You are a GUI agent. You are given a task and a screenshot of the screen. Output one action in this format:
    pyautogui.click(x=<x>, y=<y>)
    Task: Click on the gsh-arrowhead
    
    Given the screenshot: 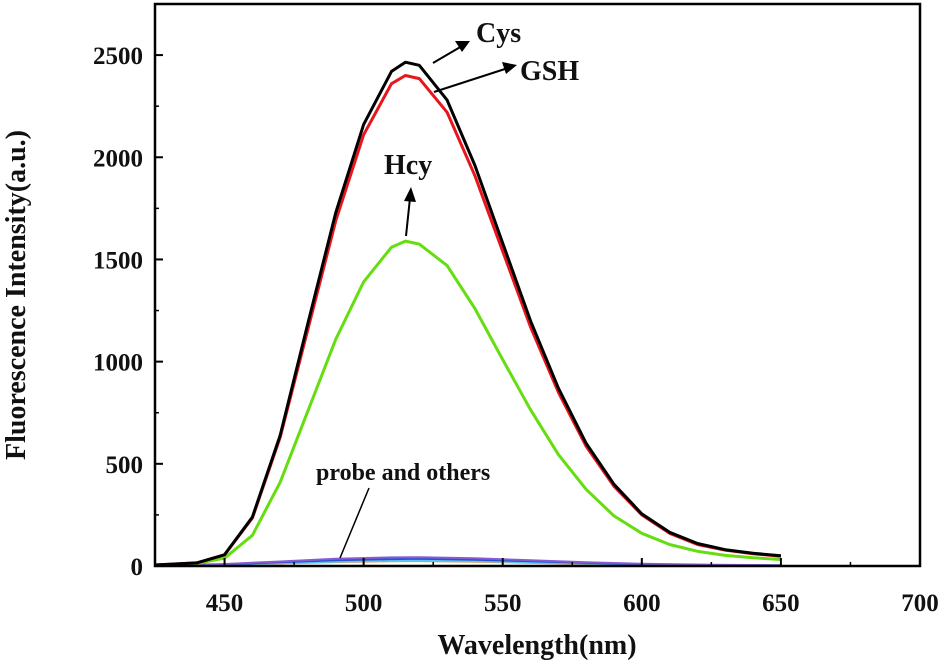 What is the action you would take?
    pyautogui.click(x=509, y=68)
    